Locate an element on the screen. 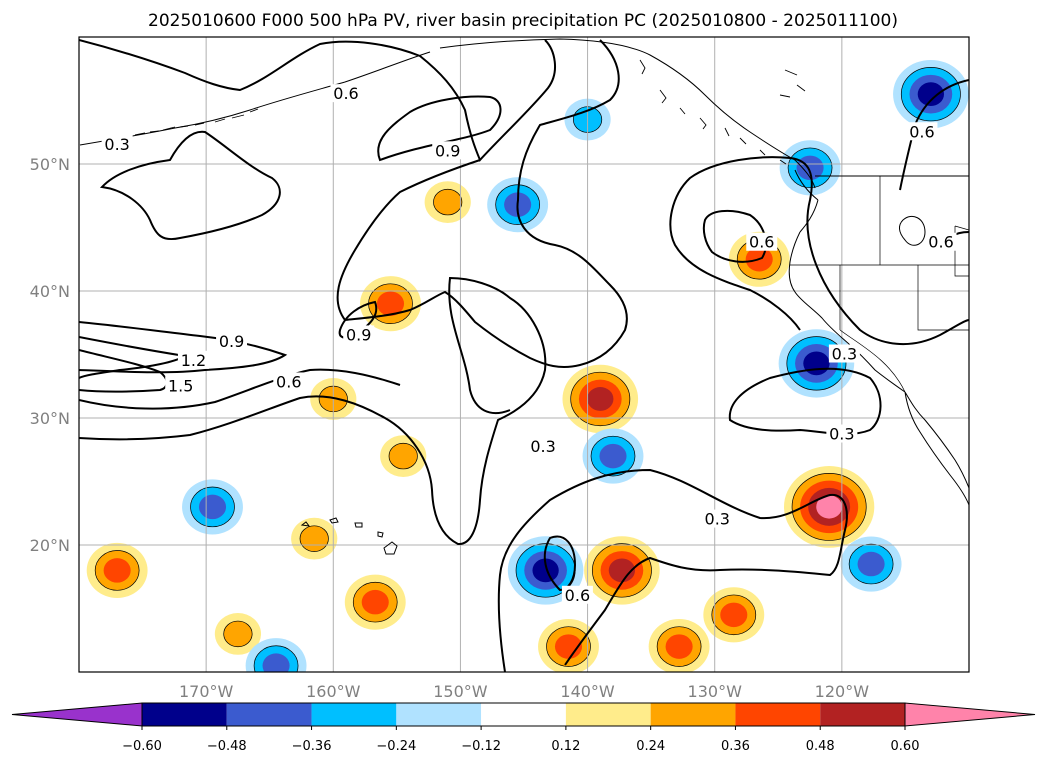 This screenshot has height=765, width=1047. x-tick-label: 150°W is located at coordinates (460, 691).